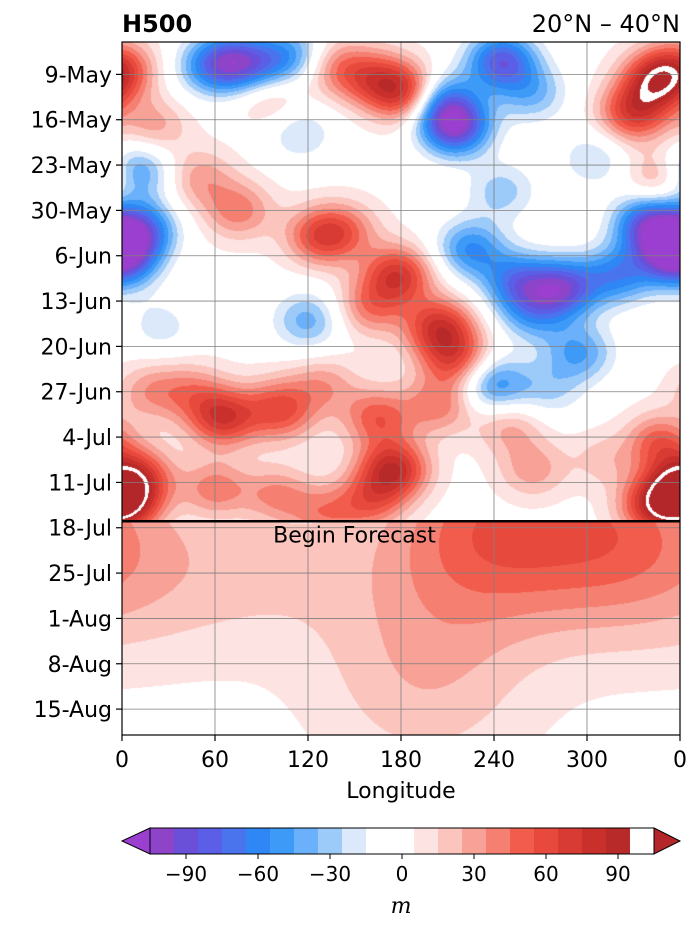 The height and width of the screenshot is (929, 700). What do you see at coordinates (71, 121) in the screenshot?
I see `y-tick-label: 16-May` at bounding box center [71, 121].